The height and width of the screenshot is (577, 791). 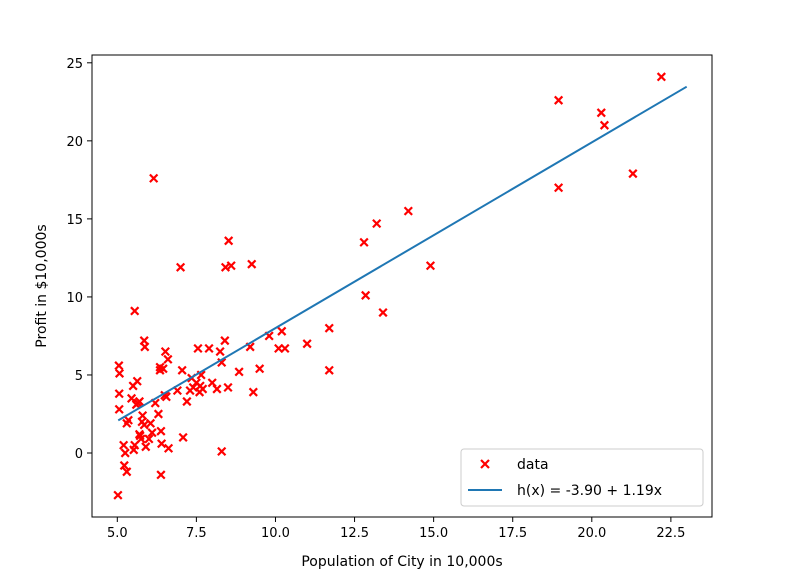 I want to click on x-tick-label: 22.5, so click(x=670, y=533).